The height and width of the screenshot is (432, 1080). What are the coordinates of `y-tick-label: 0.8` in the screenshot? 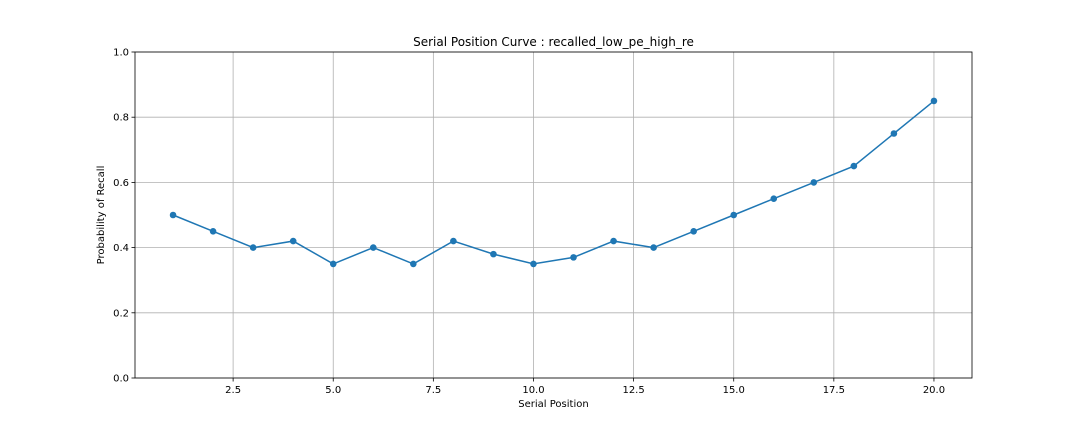 It's located at (121, 118).